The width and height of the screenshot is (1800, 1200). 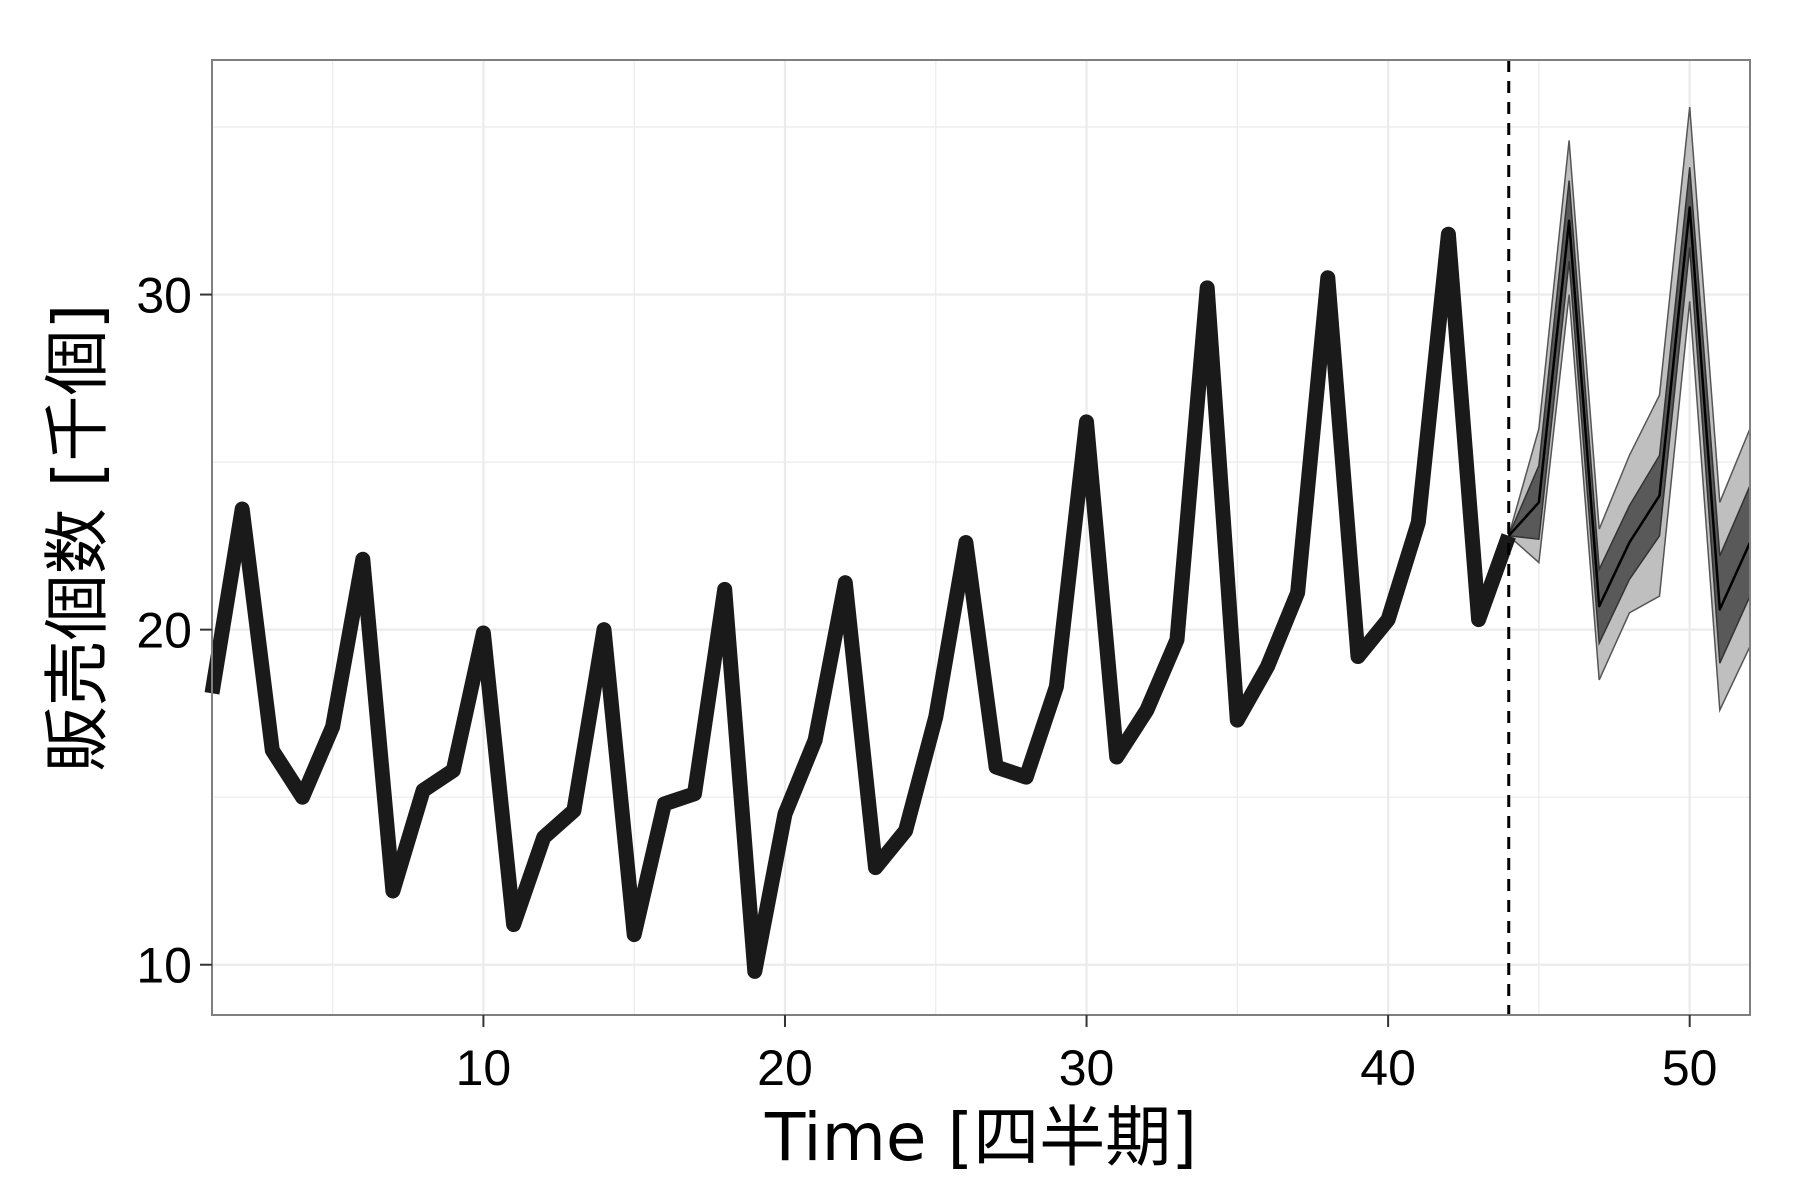 I want to click on x-tick-label: 20, so click(x=785, y=1068).